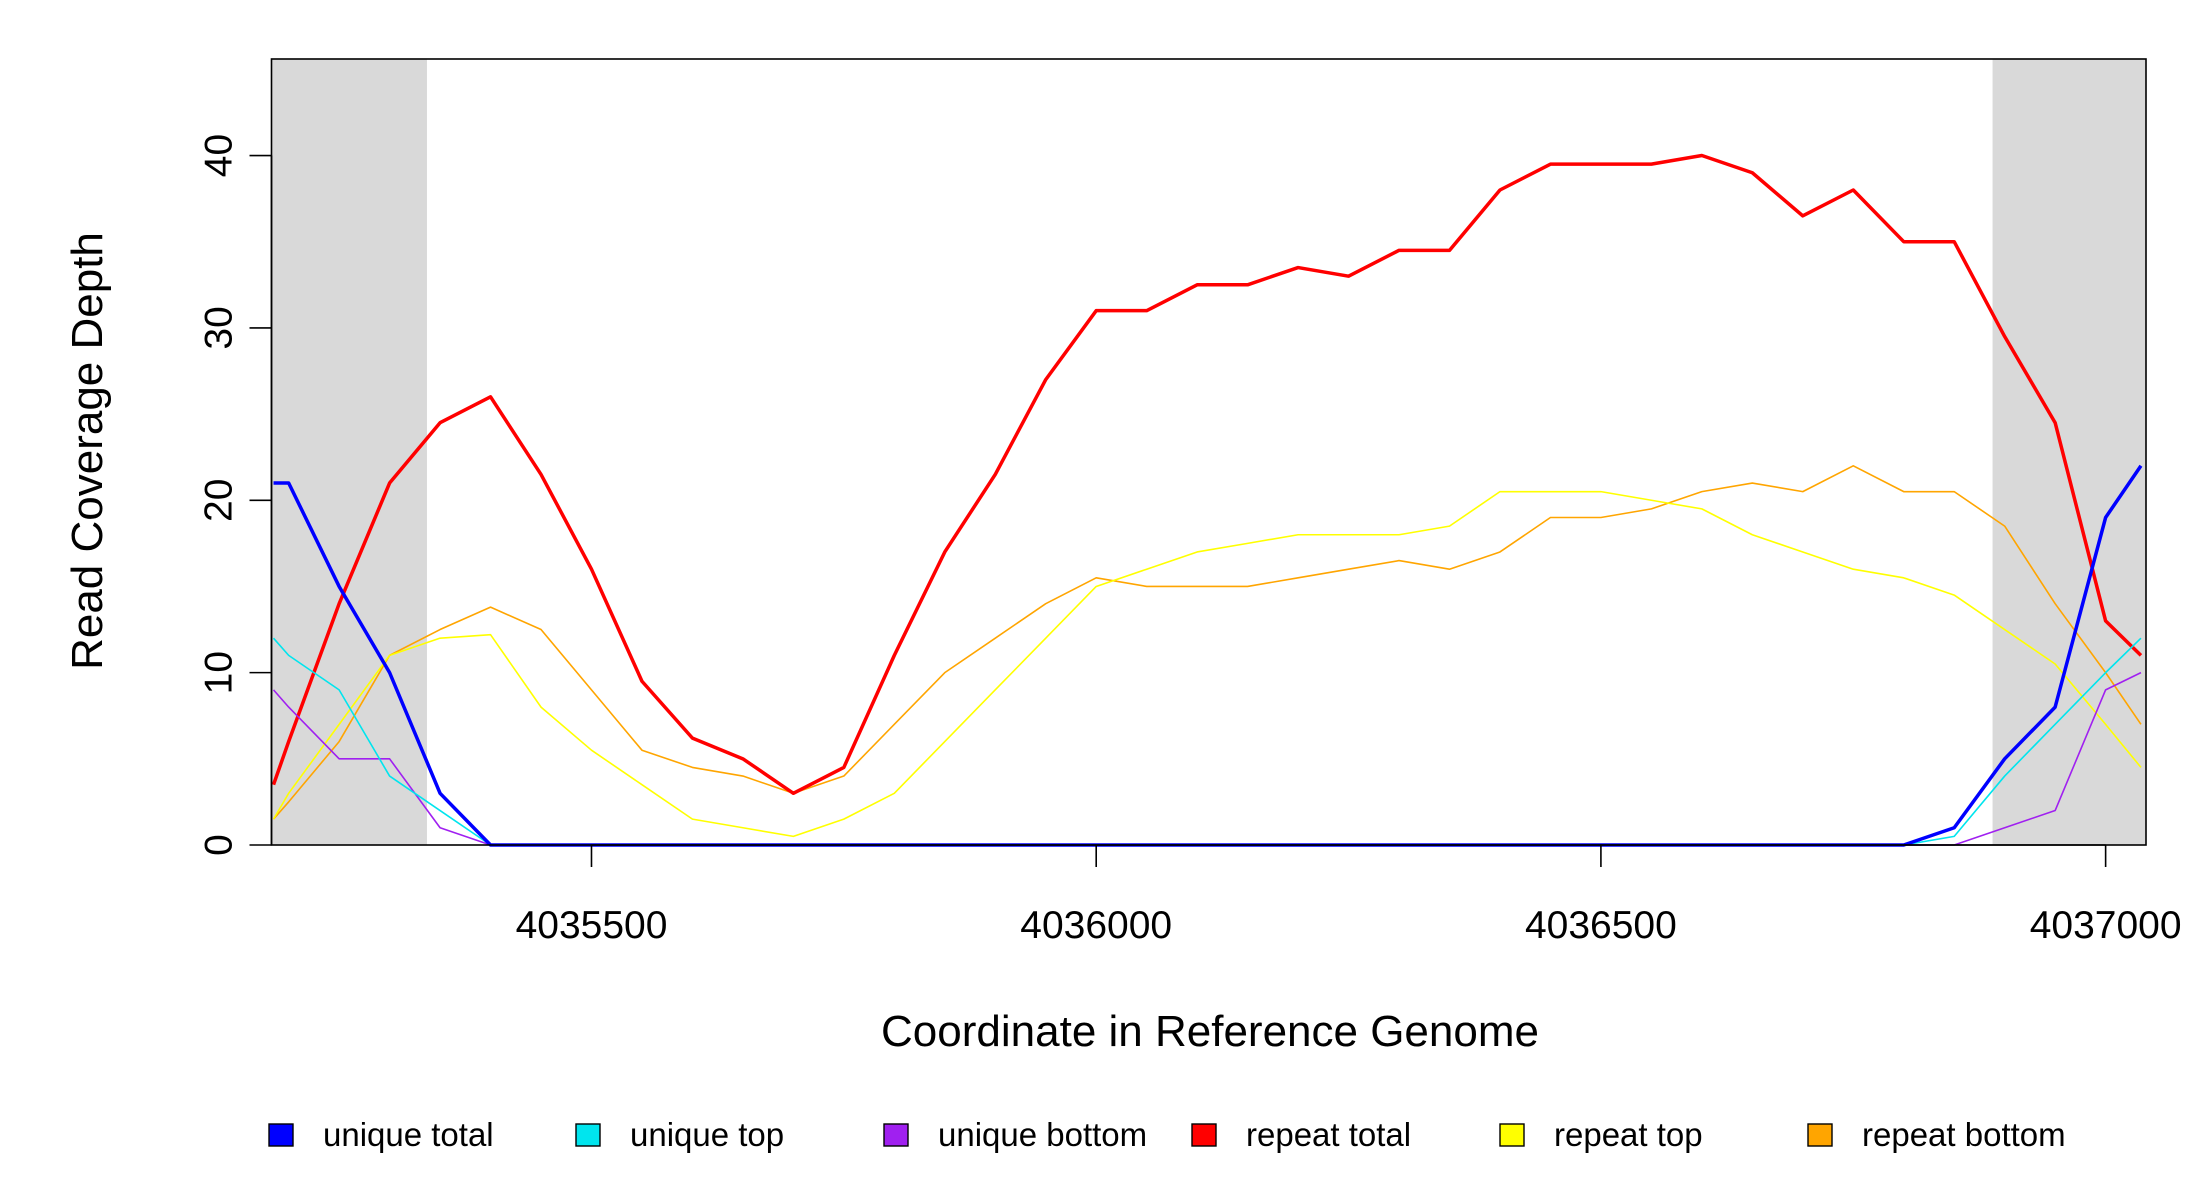 The width and height of the screenshot is (2200, 1200). I want to click on x-tick-label: 4035500, so click(592, 925).